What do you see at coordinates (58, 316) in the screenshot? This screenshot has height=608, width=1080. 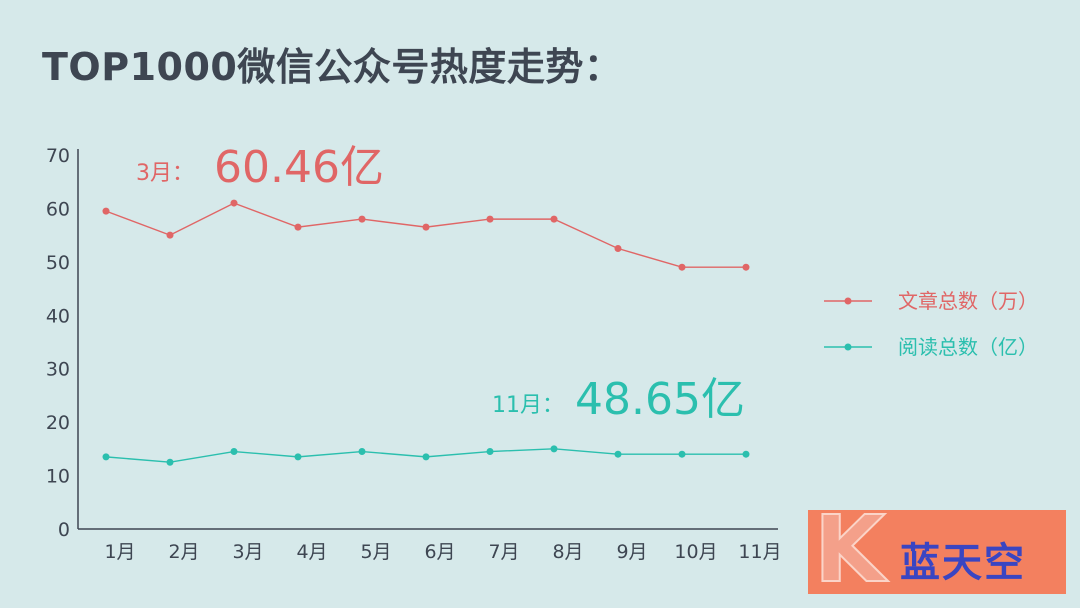 I see `y-tick-label: 40` at bounding box center [58, 316].